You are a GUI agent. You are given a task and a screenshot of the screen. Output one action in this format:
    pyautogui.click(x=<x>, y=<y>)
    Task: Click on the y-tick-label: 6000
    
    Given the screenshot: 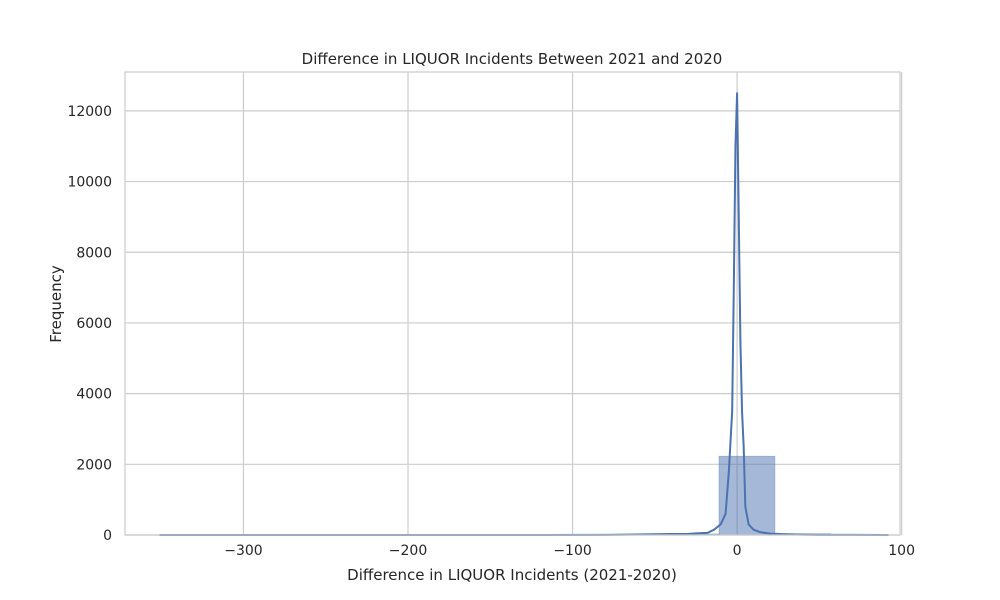 What is the action you would take?
    pyautogui.click(x=94, y=324)
    